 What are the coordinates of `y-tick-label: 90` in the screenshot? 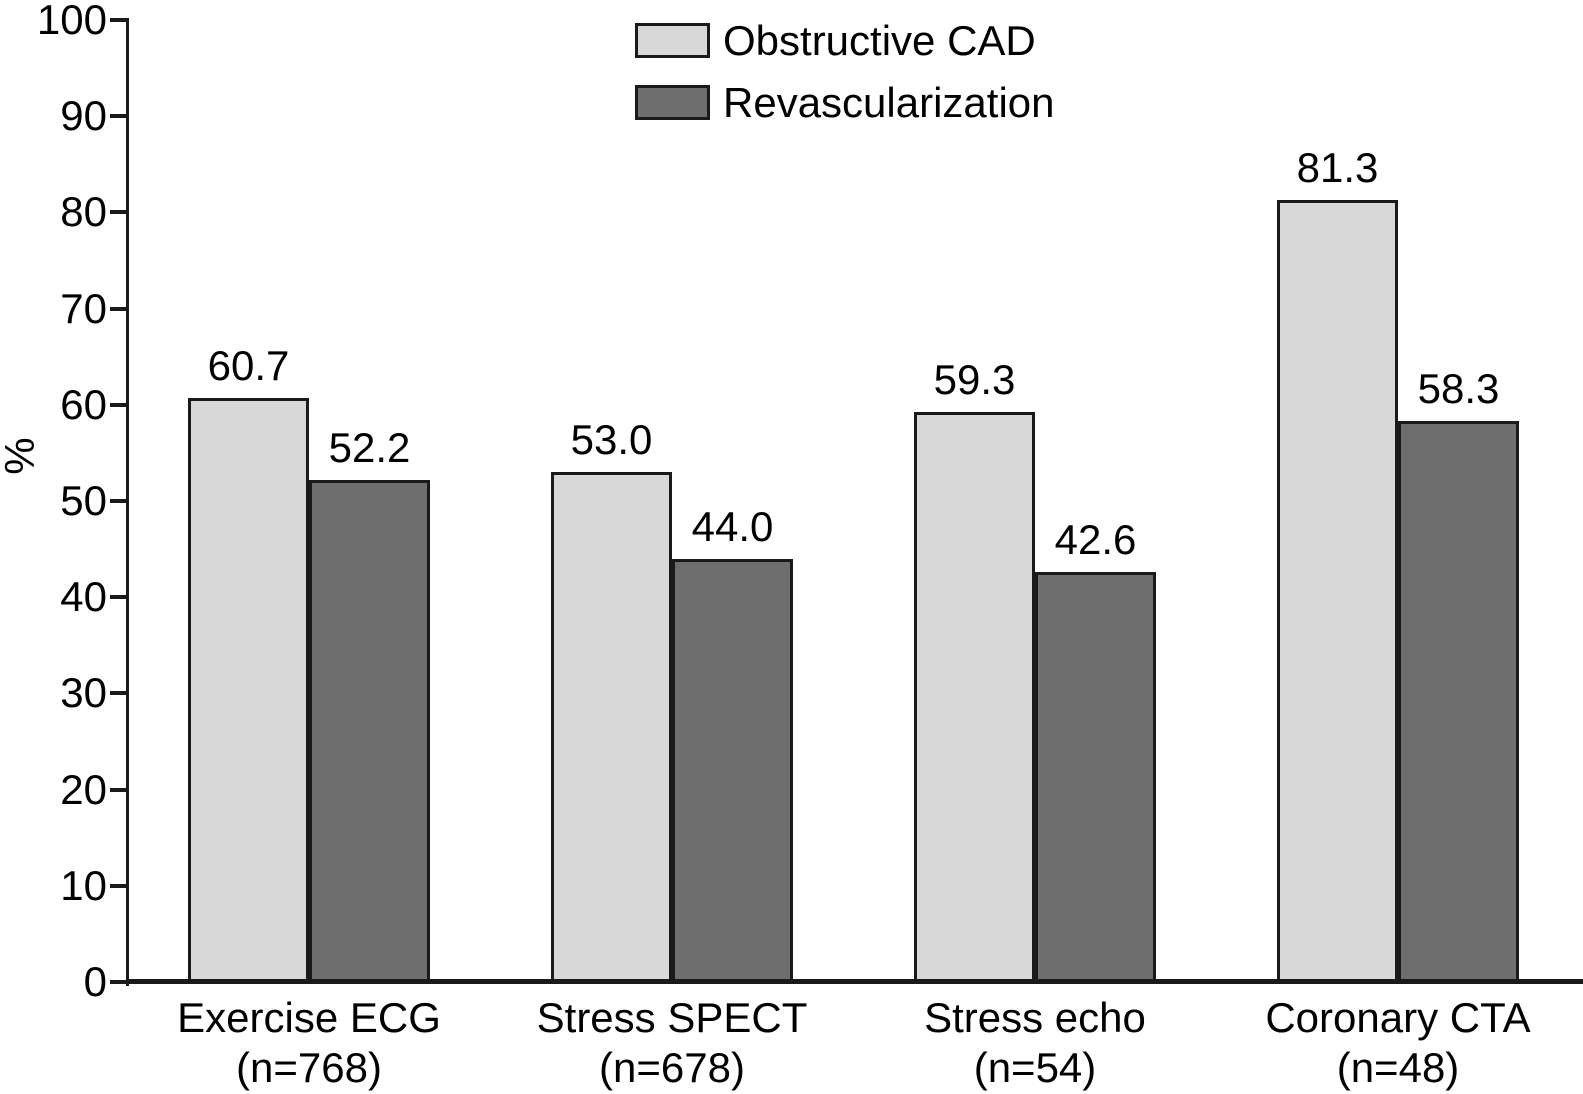 It's located at (83, 116).